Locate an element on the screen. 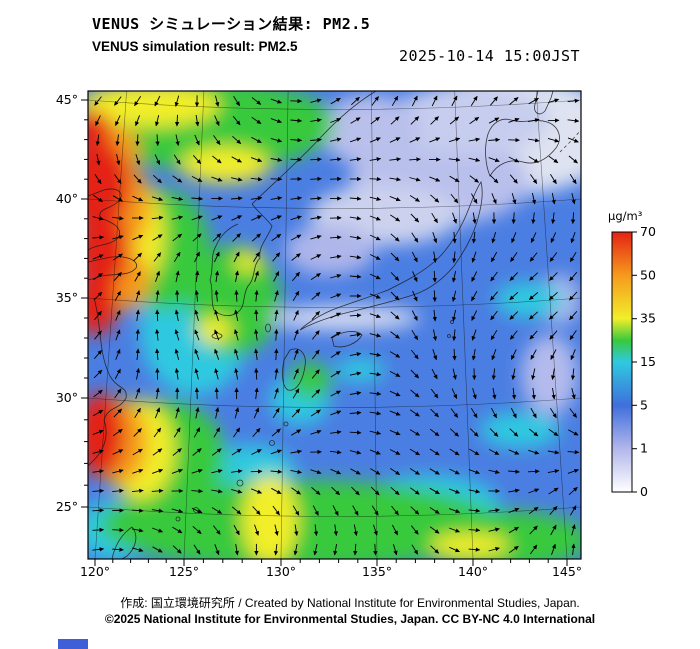 The image size is (700, 649). lat-tick-label: 25° is located at coordinates (67, 506).